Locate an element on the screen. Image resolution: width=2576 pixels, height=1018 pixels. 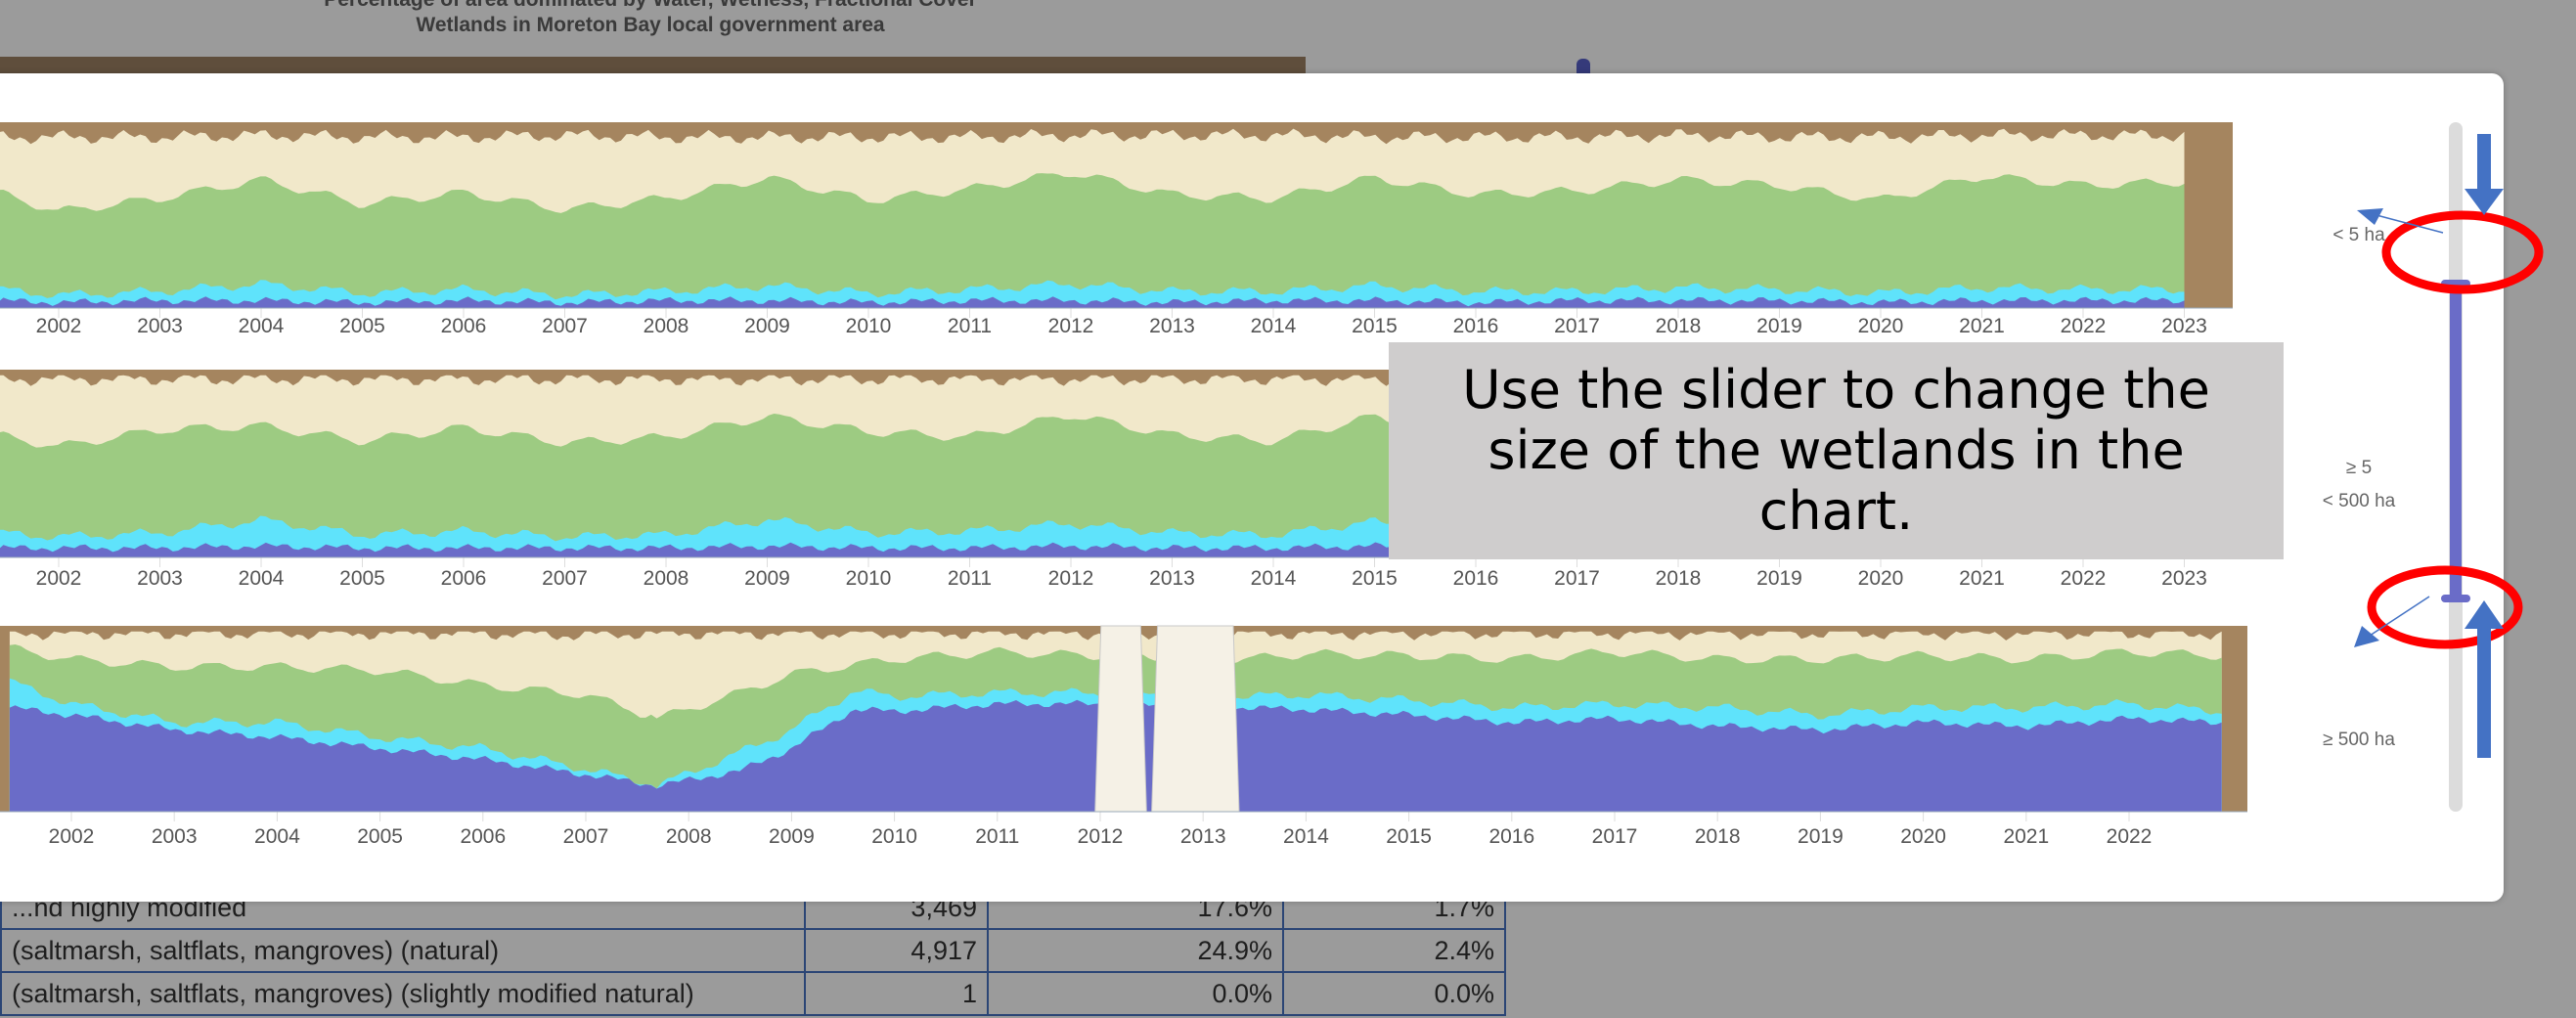
table-cell-area: 4,917 is located at coordinates (896, 951).